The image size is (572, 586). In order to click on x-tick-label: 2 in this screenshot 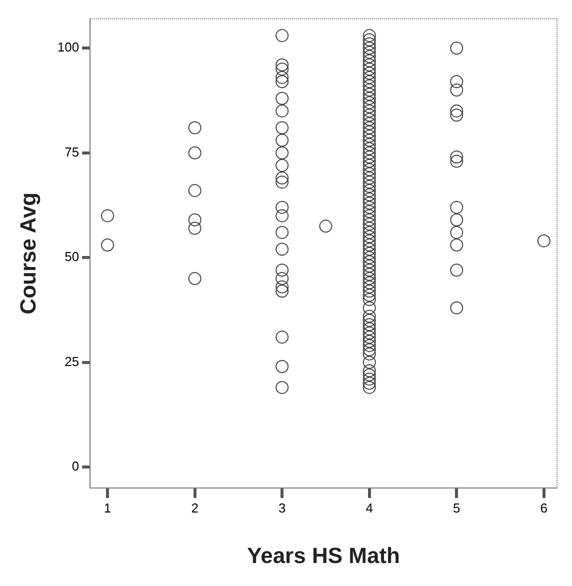, I will do `click(194, 508)`.